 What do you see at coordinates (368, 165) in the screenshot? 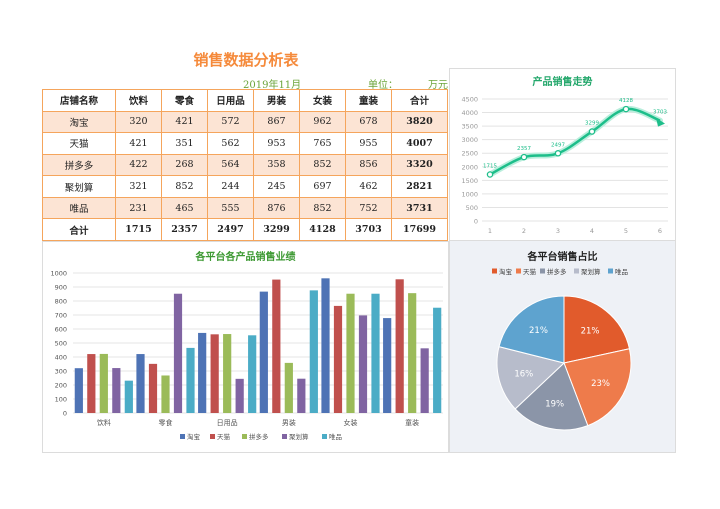
I see `cell-value: 856` at bounding box center [368, 165].